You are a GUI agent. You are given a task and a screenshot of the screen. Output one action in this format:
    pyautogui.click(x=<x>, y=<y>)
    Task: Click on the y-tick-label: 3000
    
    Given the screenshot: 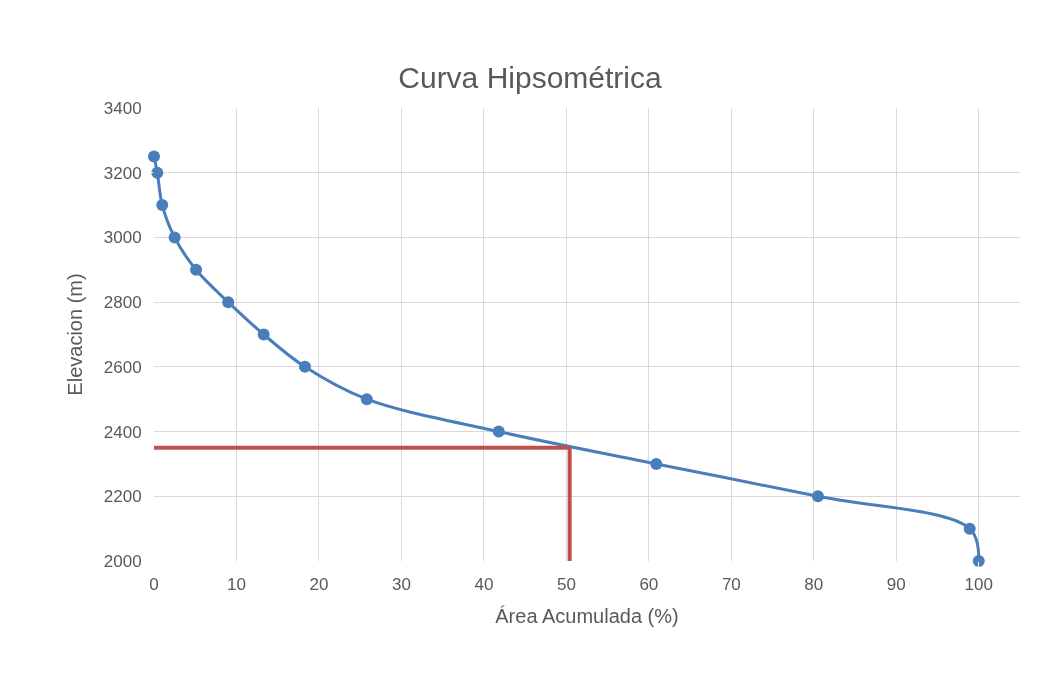 What is the action you would take?
    pyautogui.click(x=122, y=238)
    